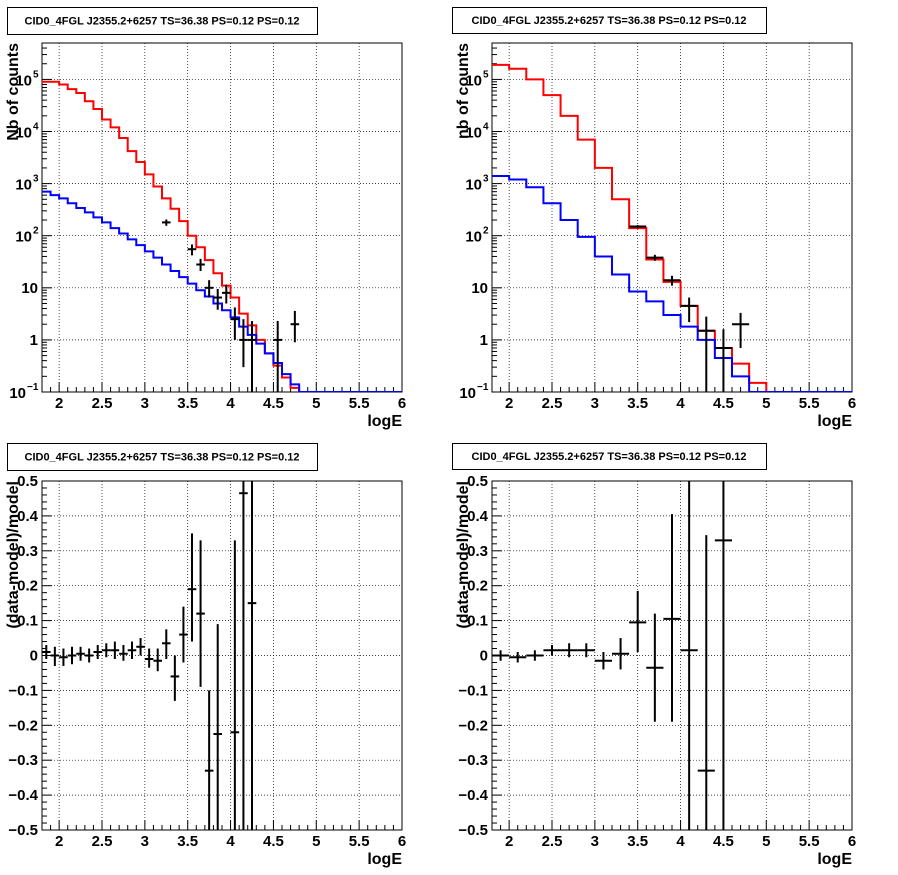 The height and width of the screenshot is (875, 898). I want to click on y-tick-exponent: 4, so click(36, 127).